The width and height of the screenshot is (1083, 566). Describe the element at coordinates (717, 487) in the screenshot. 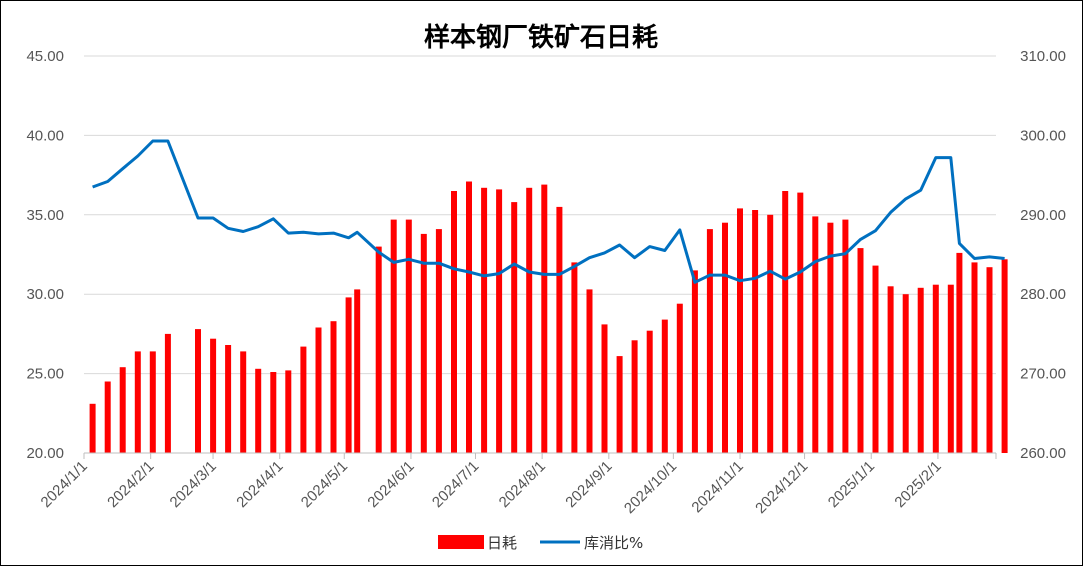

I see `x-tick-label: 2024/11/1` at that location.